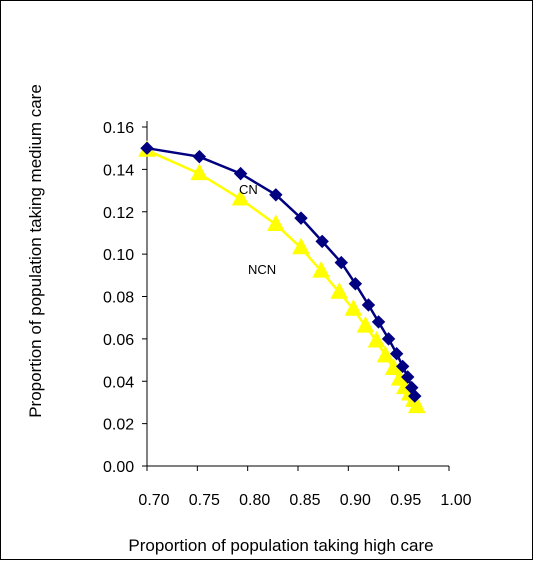 This screenshot has height=561, width=533. I want to click on x-tick-label: 0.95, so click(405, 500).